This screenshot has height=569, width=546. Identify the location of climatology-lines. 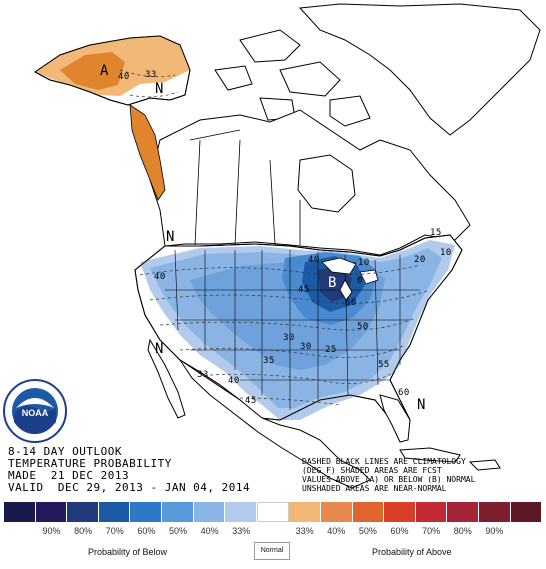
(285, 335).